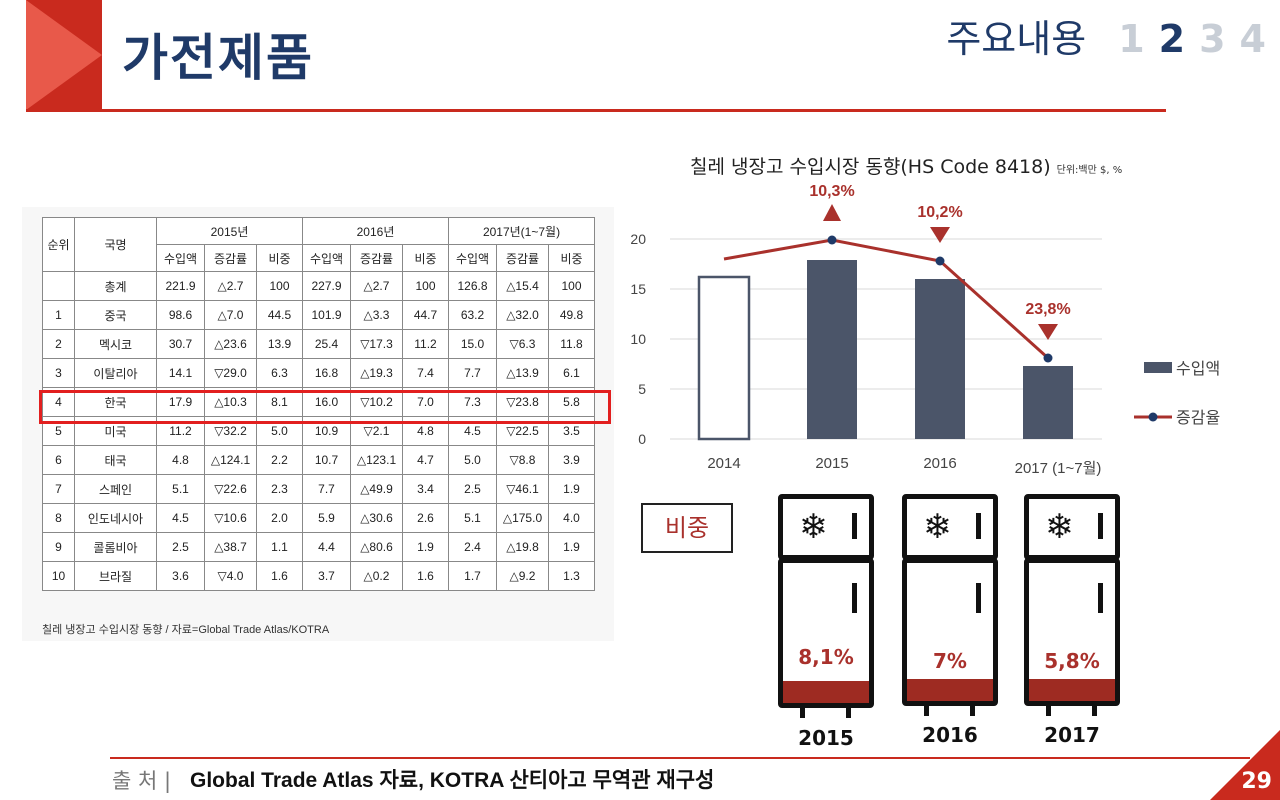  What do you see at coordinates (115, 460) in the screenshot?
I see `country-cell: 태국` at bounding box center [115, 460].